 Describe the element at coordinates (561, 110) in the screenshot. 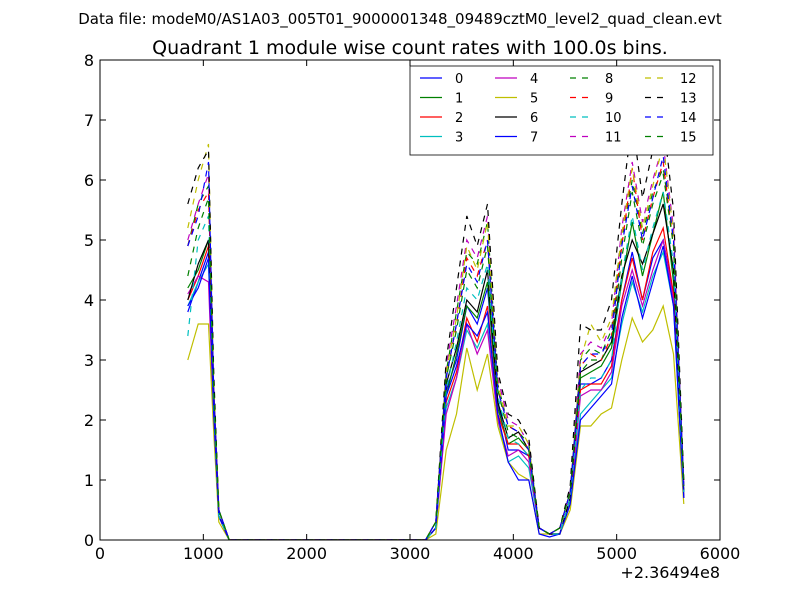

I see `legend-box` at that location.